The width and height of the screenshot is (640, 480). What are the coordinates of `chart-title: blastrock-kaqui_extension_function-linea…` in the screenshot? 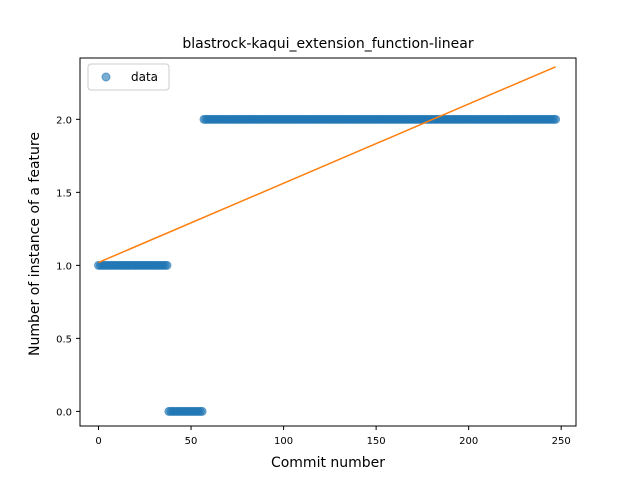 It's located at (327, 44).